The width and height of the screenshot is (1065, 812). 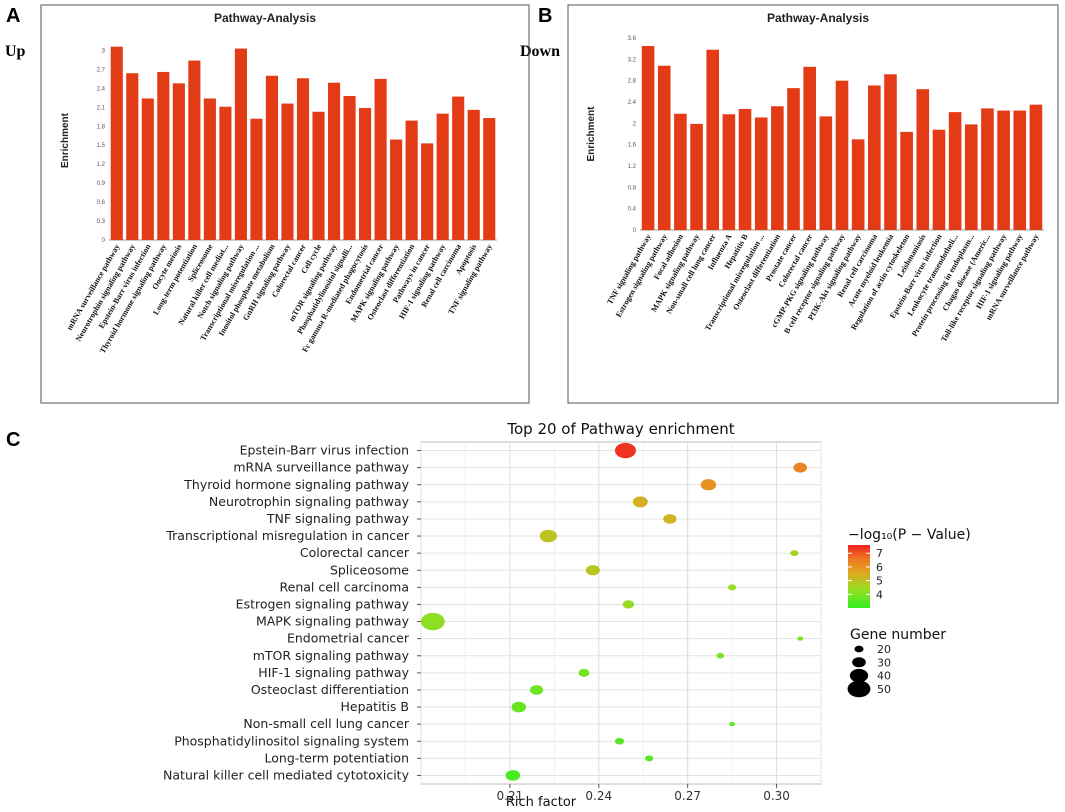 What do you see at coordinates (13, 16) in the screenshot?
I see `panel-a-label: A` at bounding box center [13, 16].